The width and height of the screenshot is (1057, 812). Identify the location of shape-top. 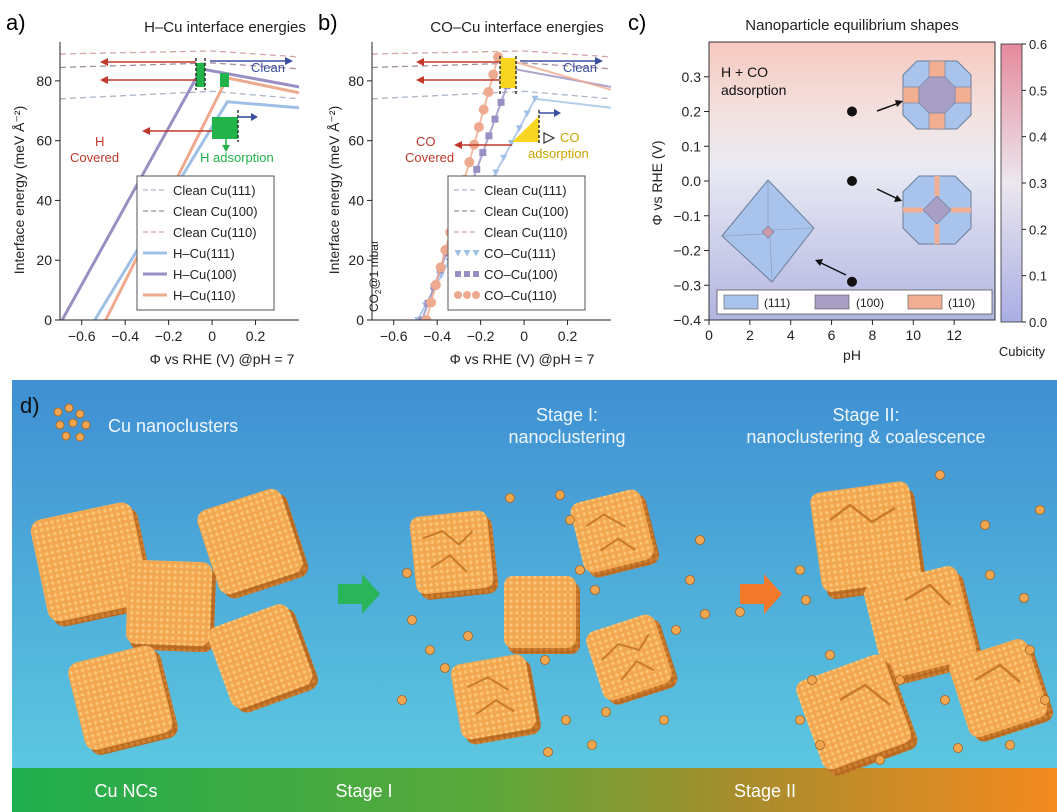
(937, 95).